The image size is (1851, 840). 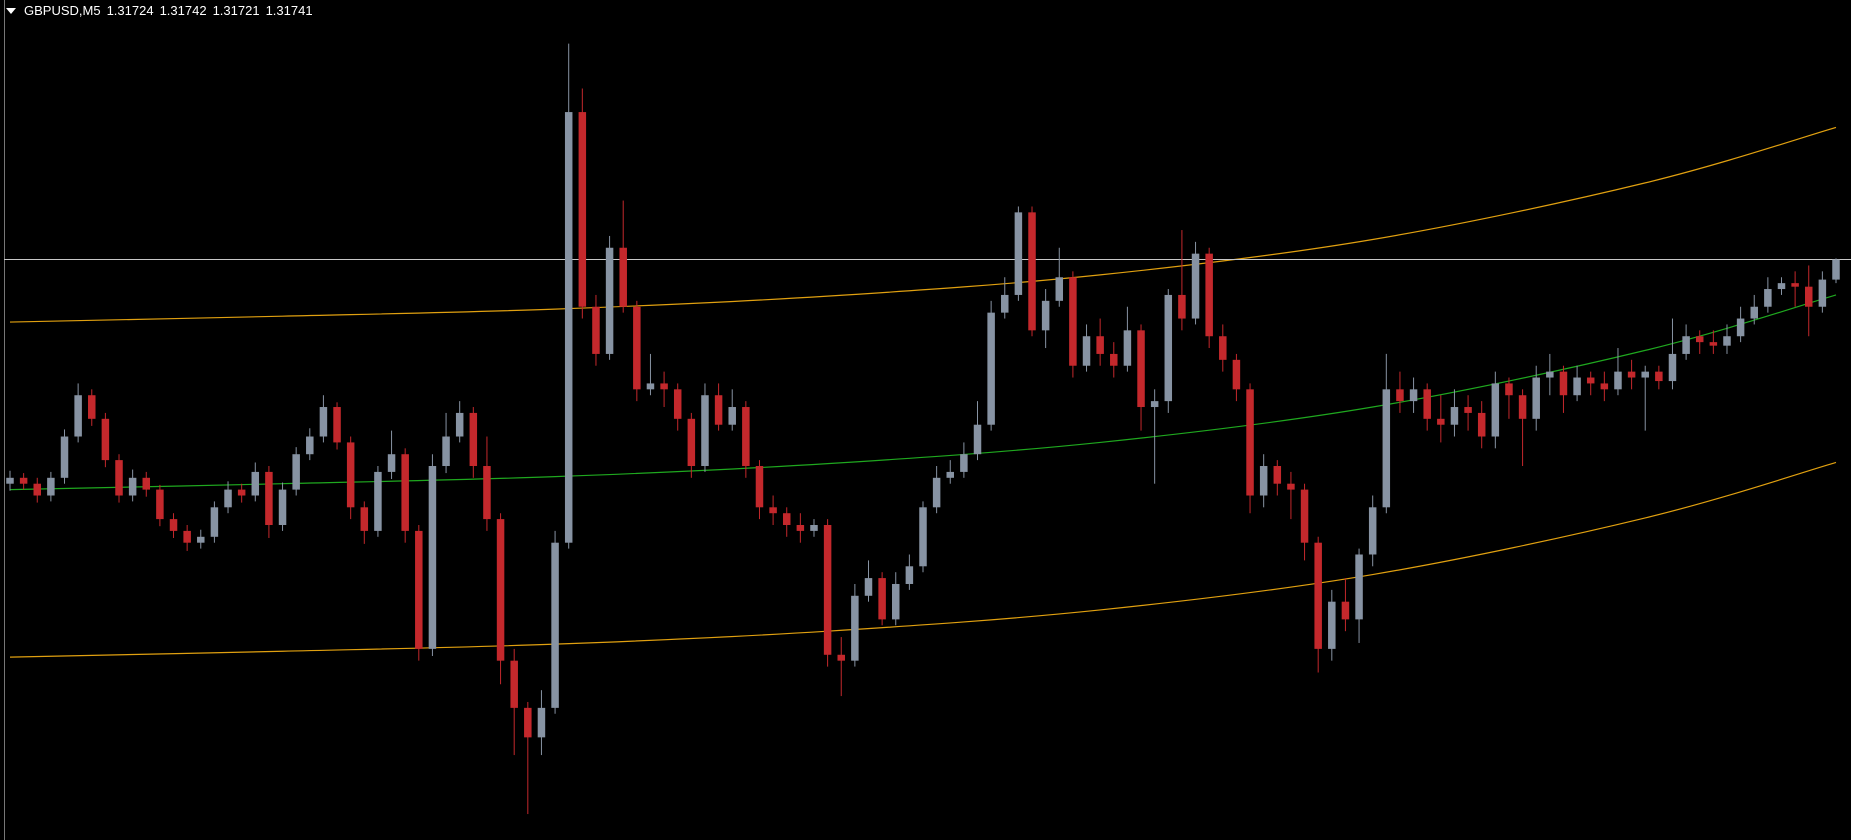 What do you see at coordinates (62, 10) in the screenshot?
I see `symbol: GBPUSD,M5` at bounding box center [62, 10].